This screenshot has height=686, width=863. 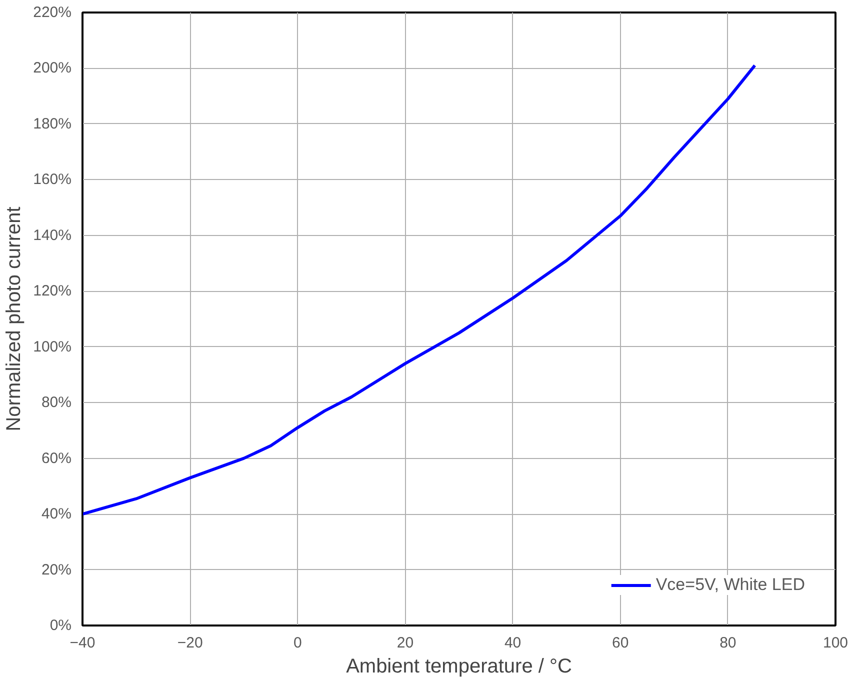 What do you see at coordinates (61, 625) in the screenshot?
I see `y-tick-label: 0%` at bounding box center [61, 625].